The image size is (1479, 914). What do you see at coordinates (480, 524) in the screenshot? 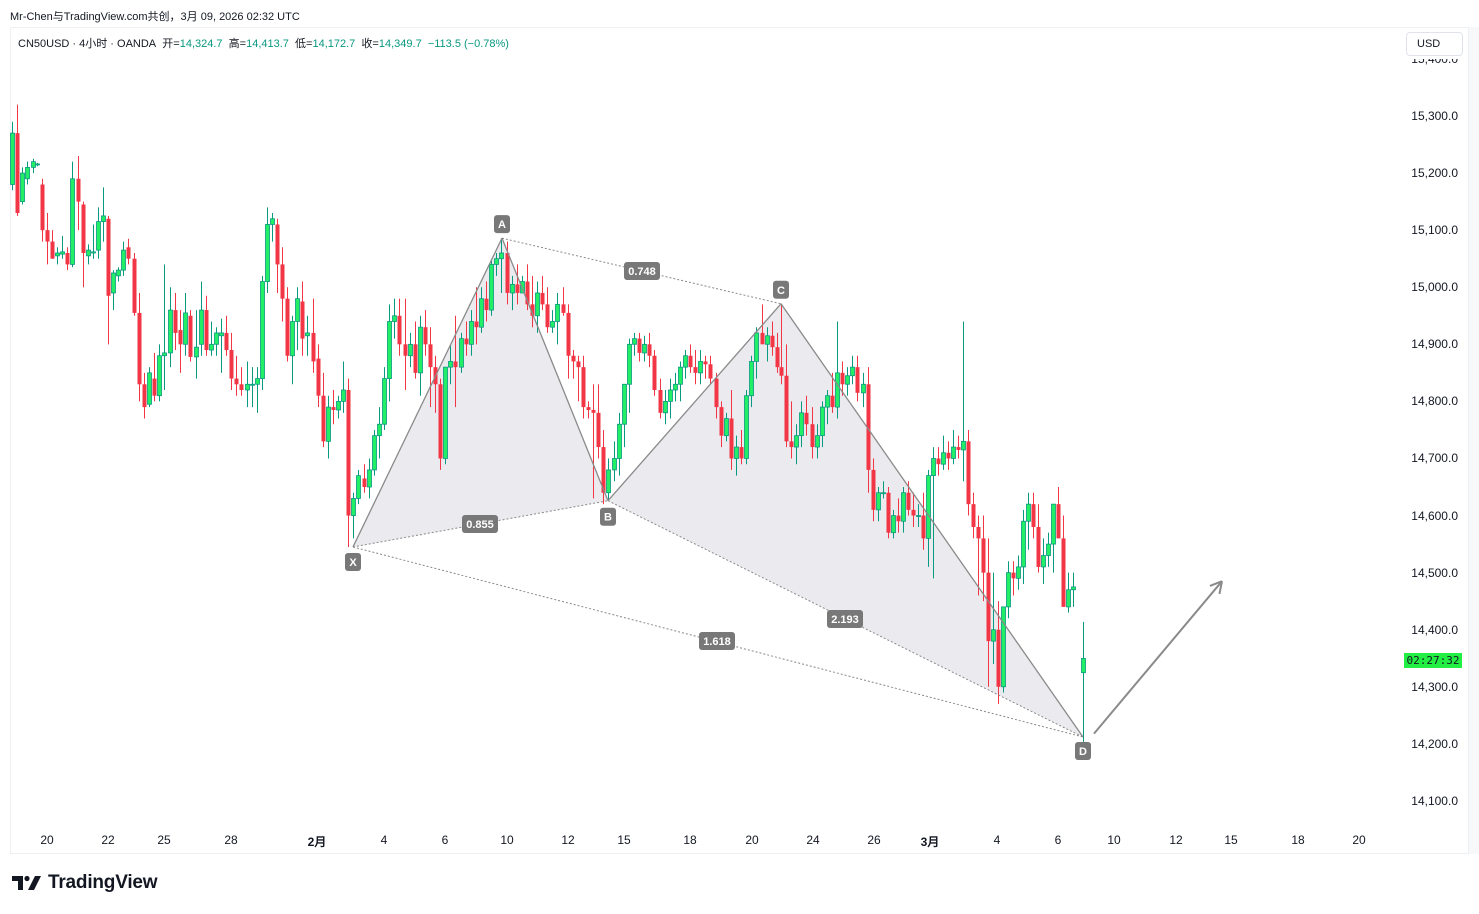
I see `ratio-label-xb: 0.855` at bounding box center [480, 524].